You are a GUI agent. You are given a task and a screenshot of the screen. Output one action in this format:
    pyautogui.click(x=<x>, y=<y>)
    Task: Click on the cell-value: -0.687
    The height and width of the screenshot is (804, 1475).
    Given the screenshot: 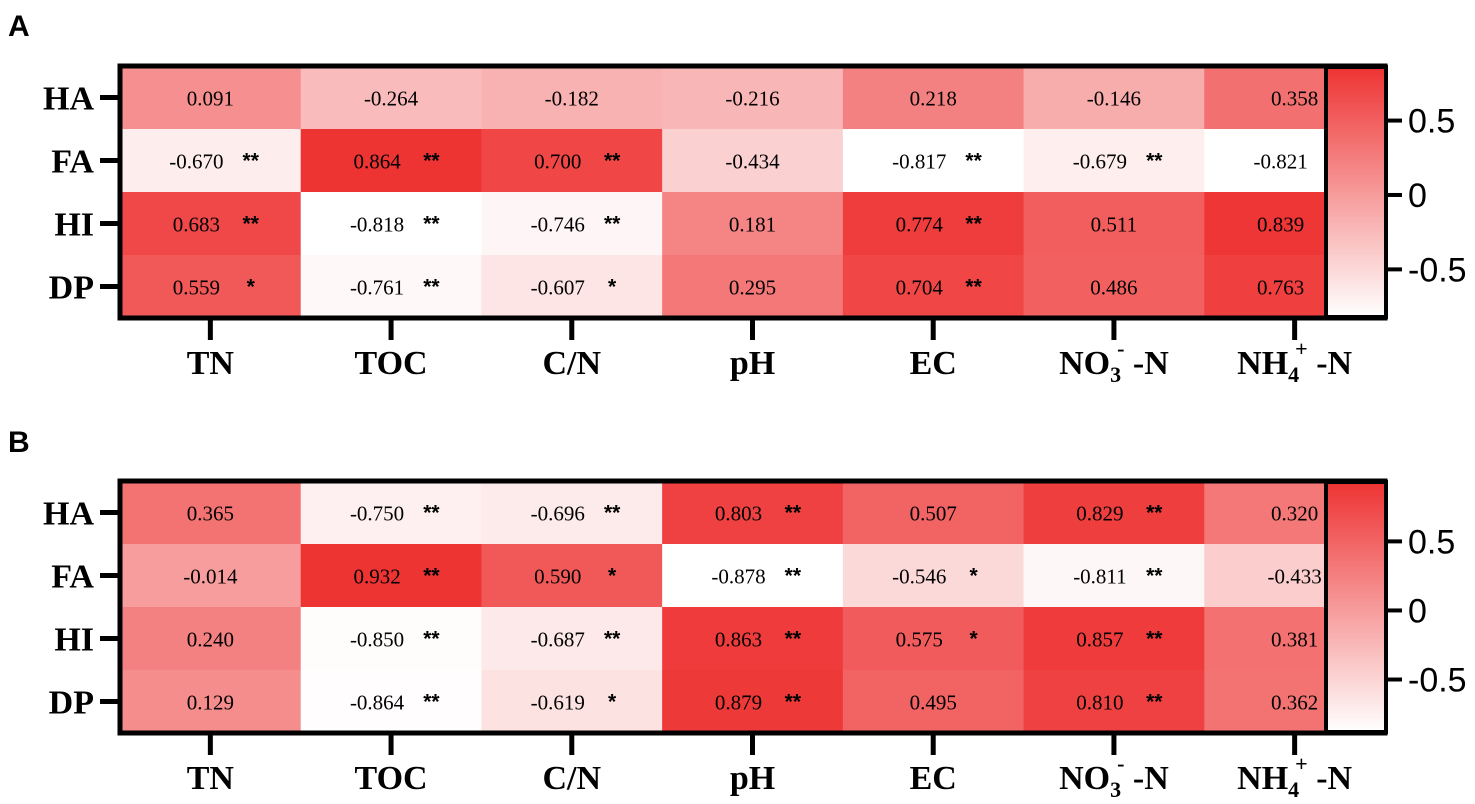 What is the action you would take?
    pyautogui.click(x=558, y=640)
    